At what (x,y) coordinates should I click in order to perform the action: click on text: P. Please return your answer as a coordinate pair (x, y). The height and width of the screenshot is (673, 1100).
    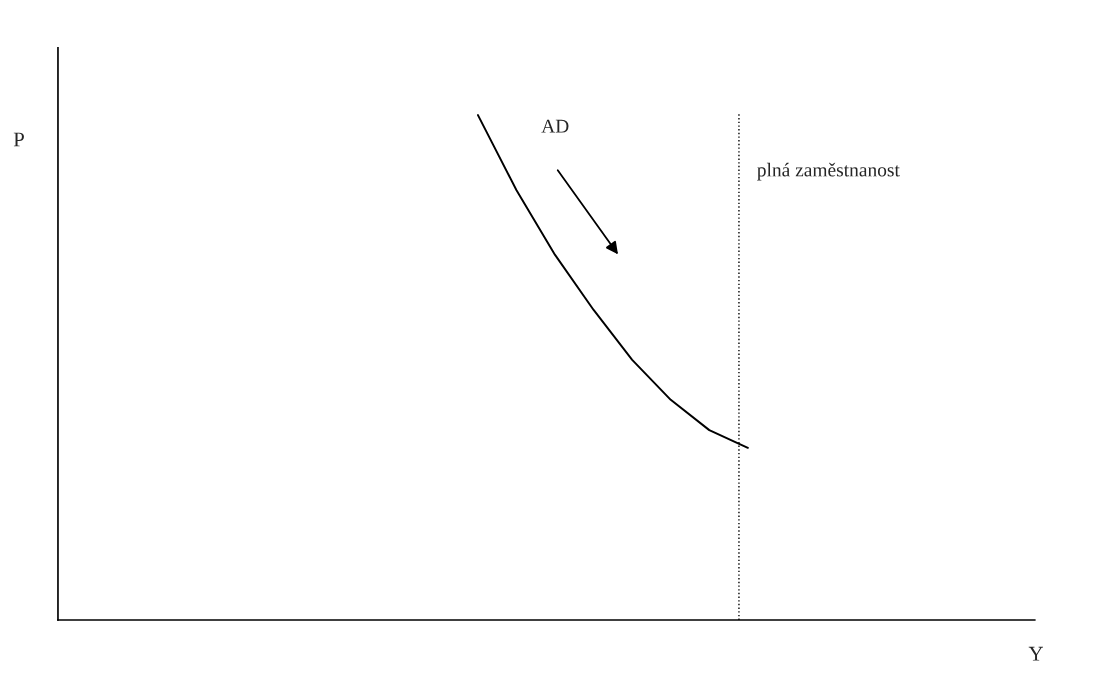
    Looking at the image, I should click on (18, 139).